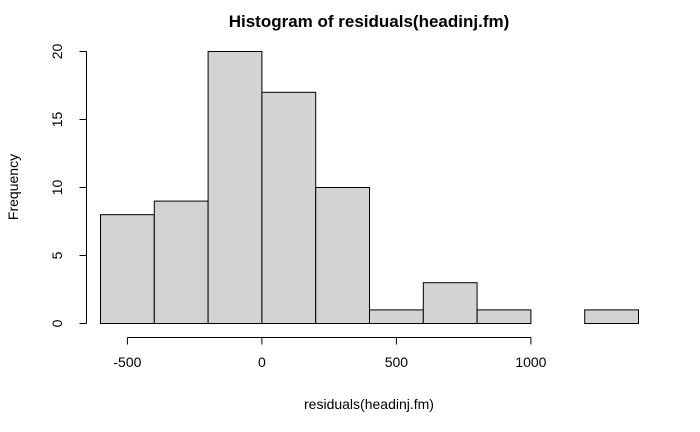  Describe the element at coordinates (369, 21) in the screenshot. I see `chart-title: Histogram of residuals(headinj.fm)` at that location.